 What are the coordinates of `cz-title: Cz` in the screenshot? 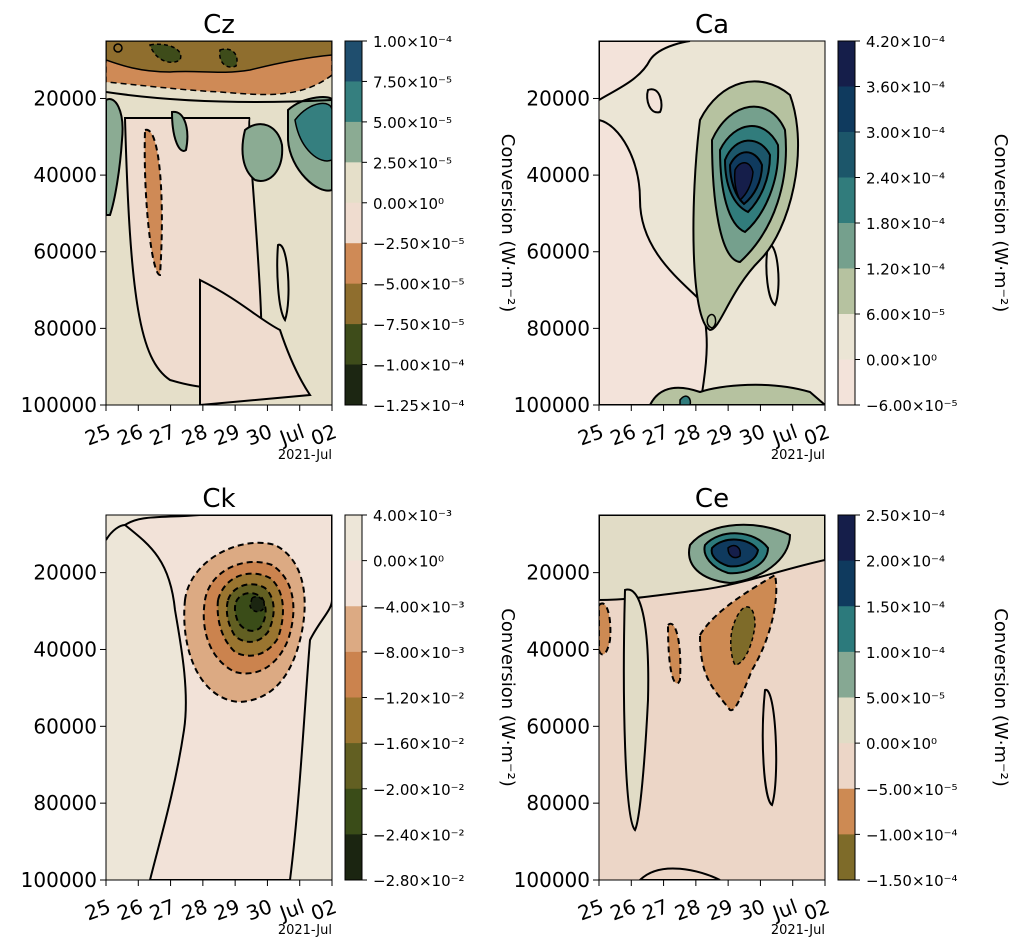 It's located at (219, 25).